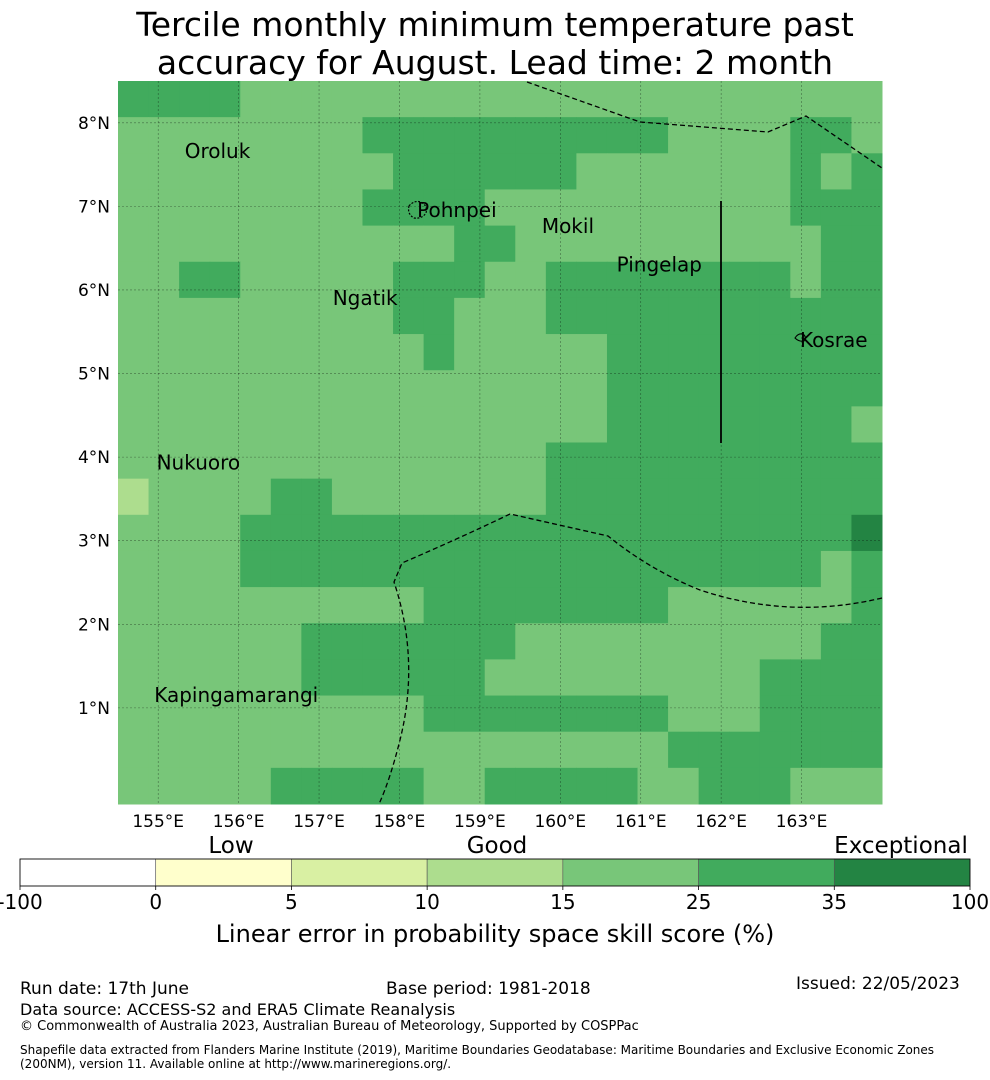 This screenshot has width=990, height=1080. Describe the element at coordinates (230, 846) in the screenshot. I see `category-low-label: Low` at that location.